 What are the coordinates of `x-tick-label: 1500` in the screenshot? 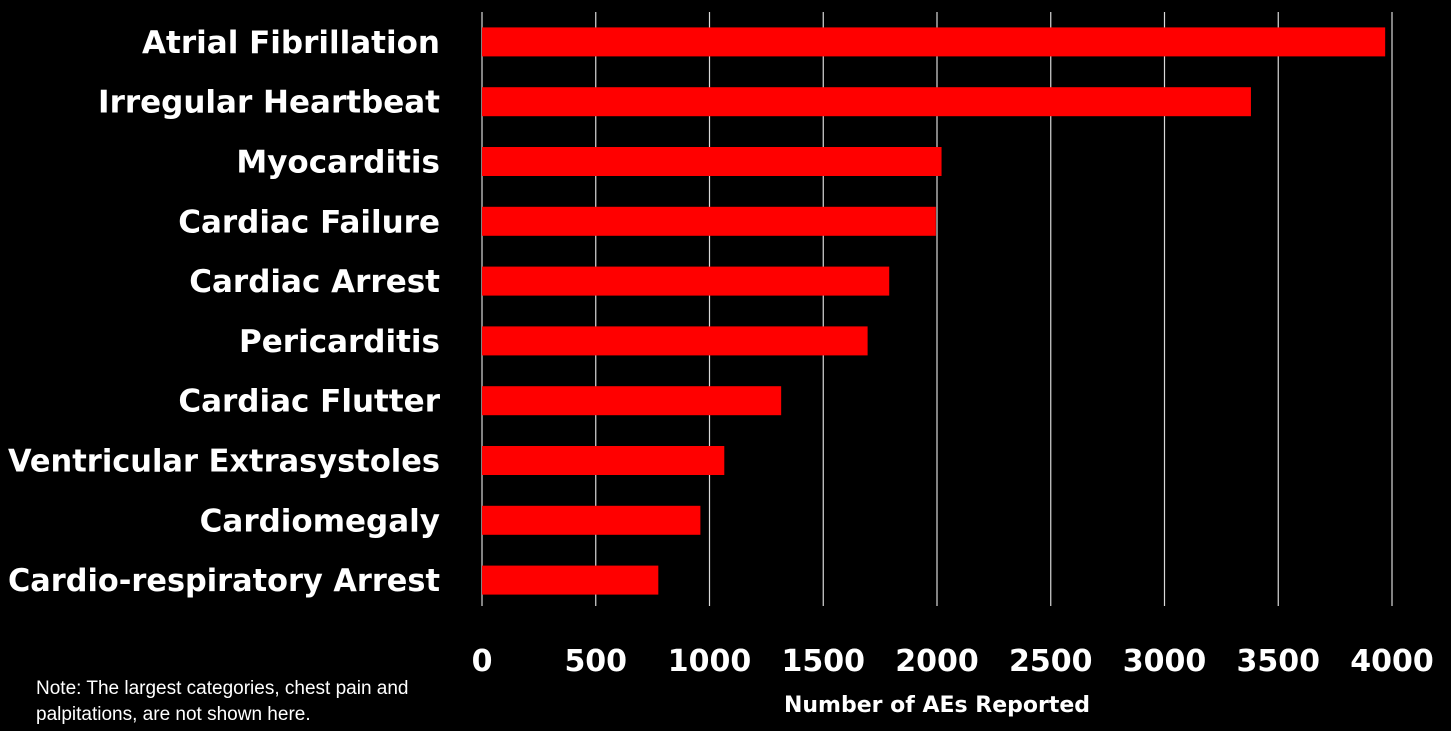 It's located at (824, 661).